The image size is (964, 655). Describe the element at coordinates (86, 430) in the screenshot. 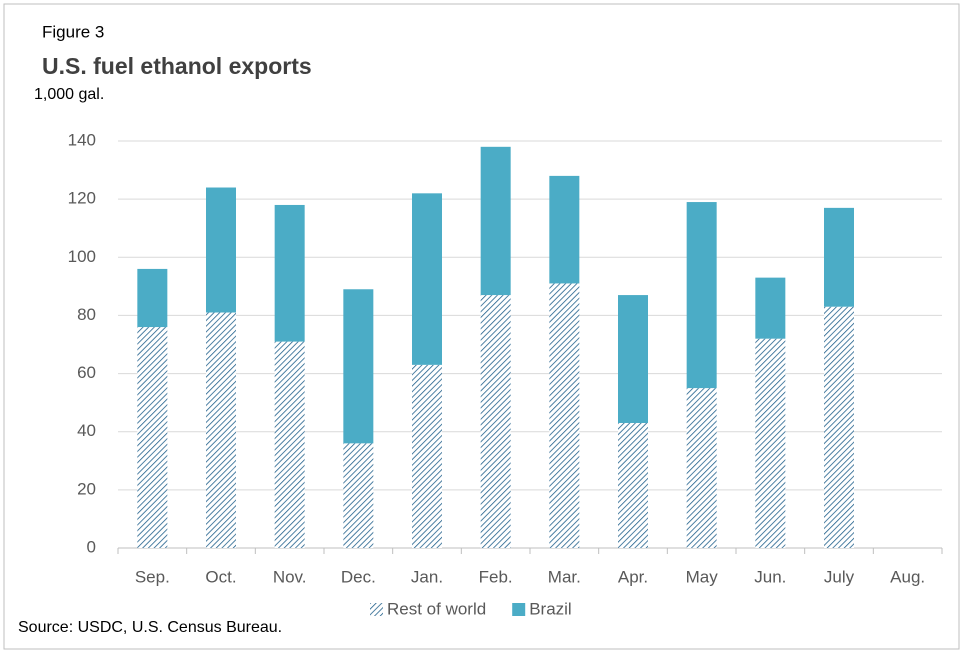

I see `y-tick-label: 40` at that location.